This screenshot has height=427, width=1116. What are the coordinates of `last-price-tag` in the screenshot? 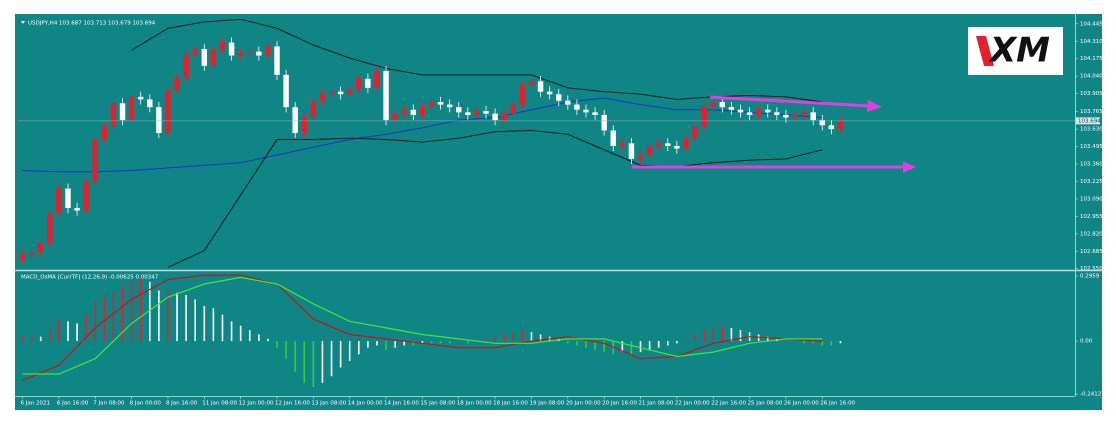 It's located at (1088, 121).